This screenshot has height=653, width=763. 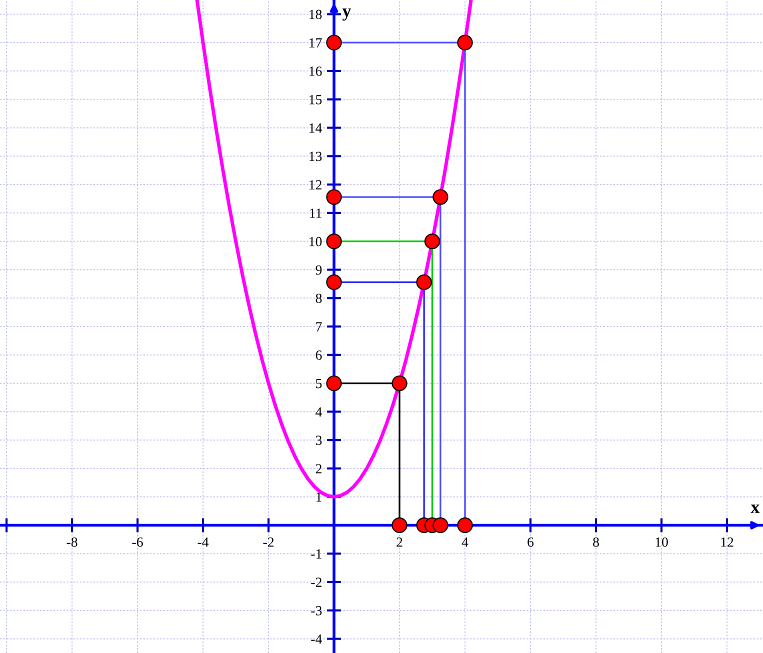 What do you see at coordinates (596, 542) in the screenshot?
I see `x-tick-label: 8` at bounding box center [596, 542].